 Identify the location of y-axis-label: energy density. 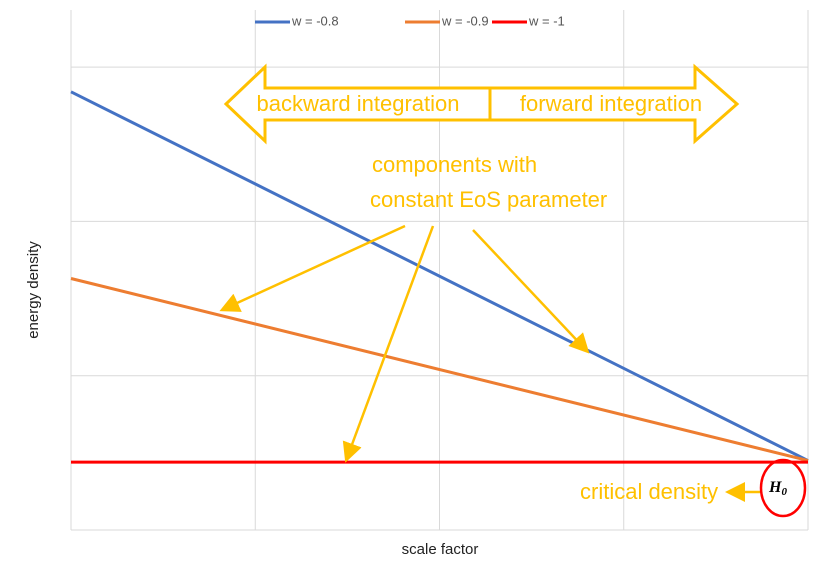
(33, 290).